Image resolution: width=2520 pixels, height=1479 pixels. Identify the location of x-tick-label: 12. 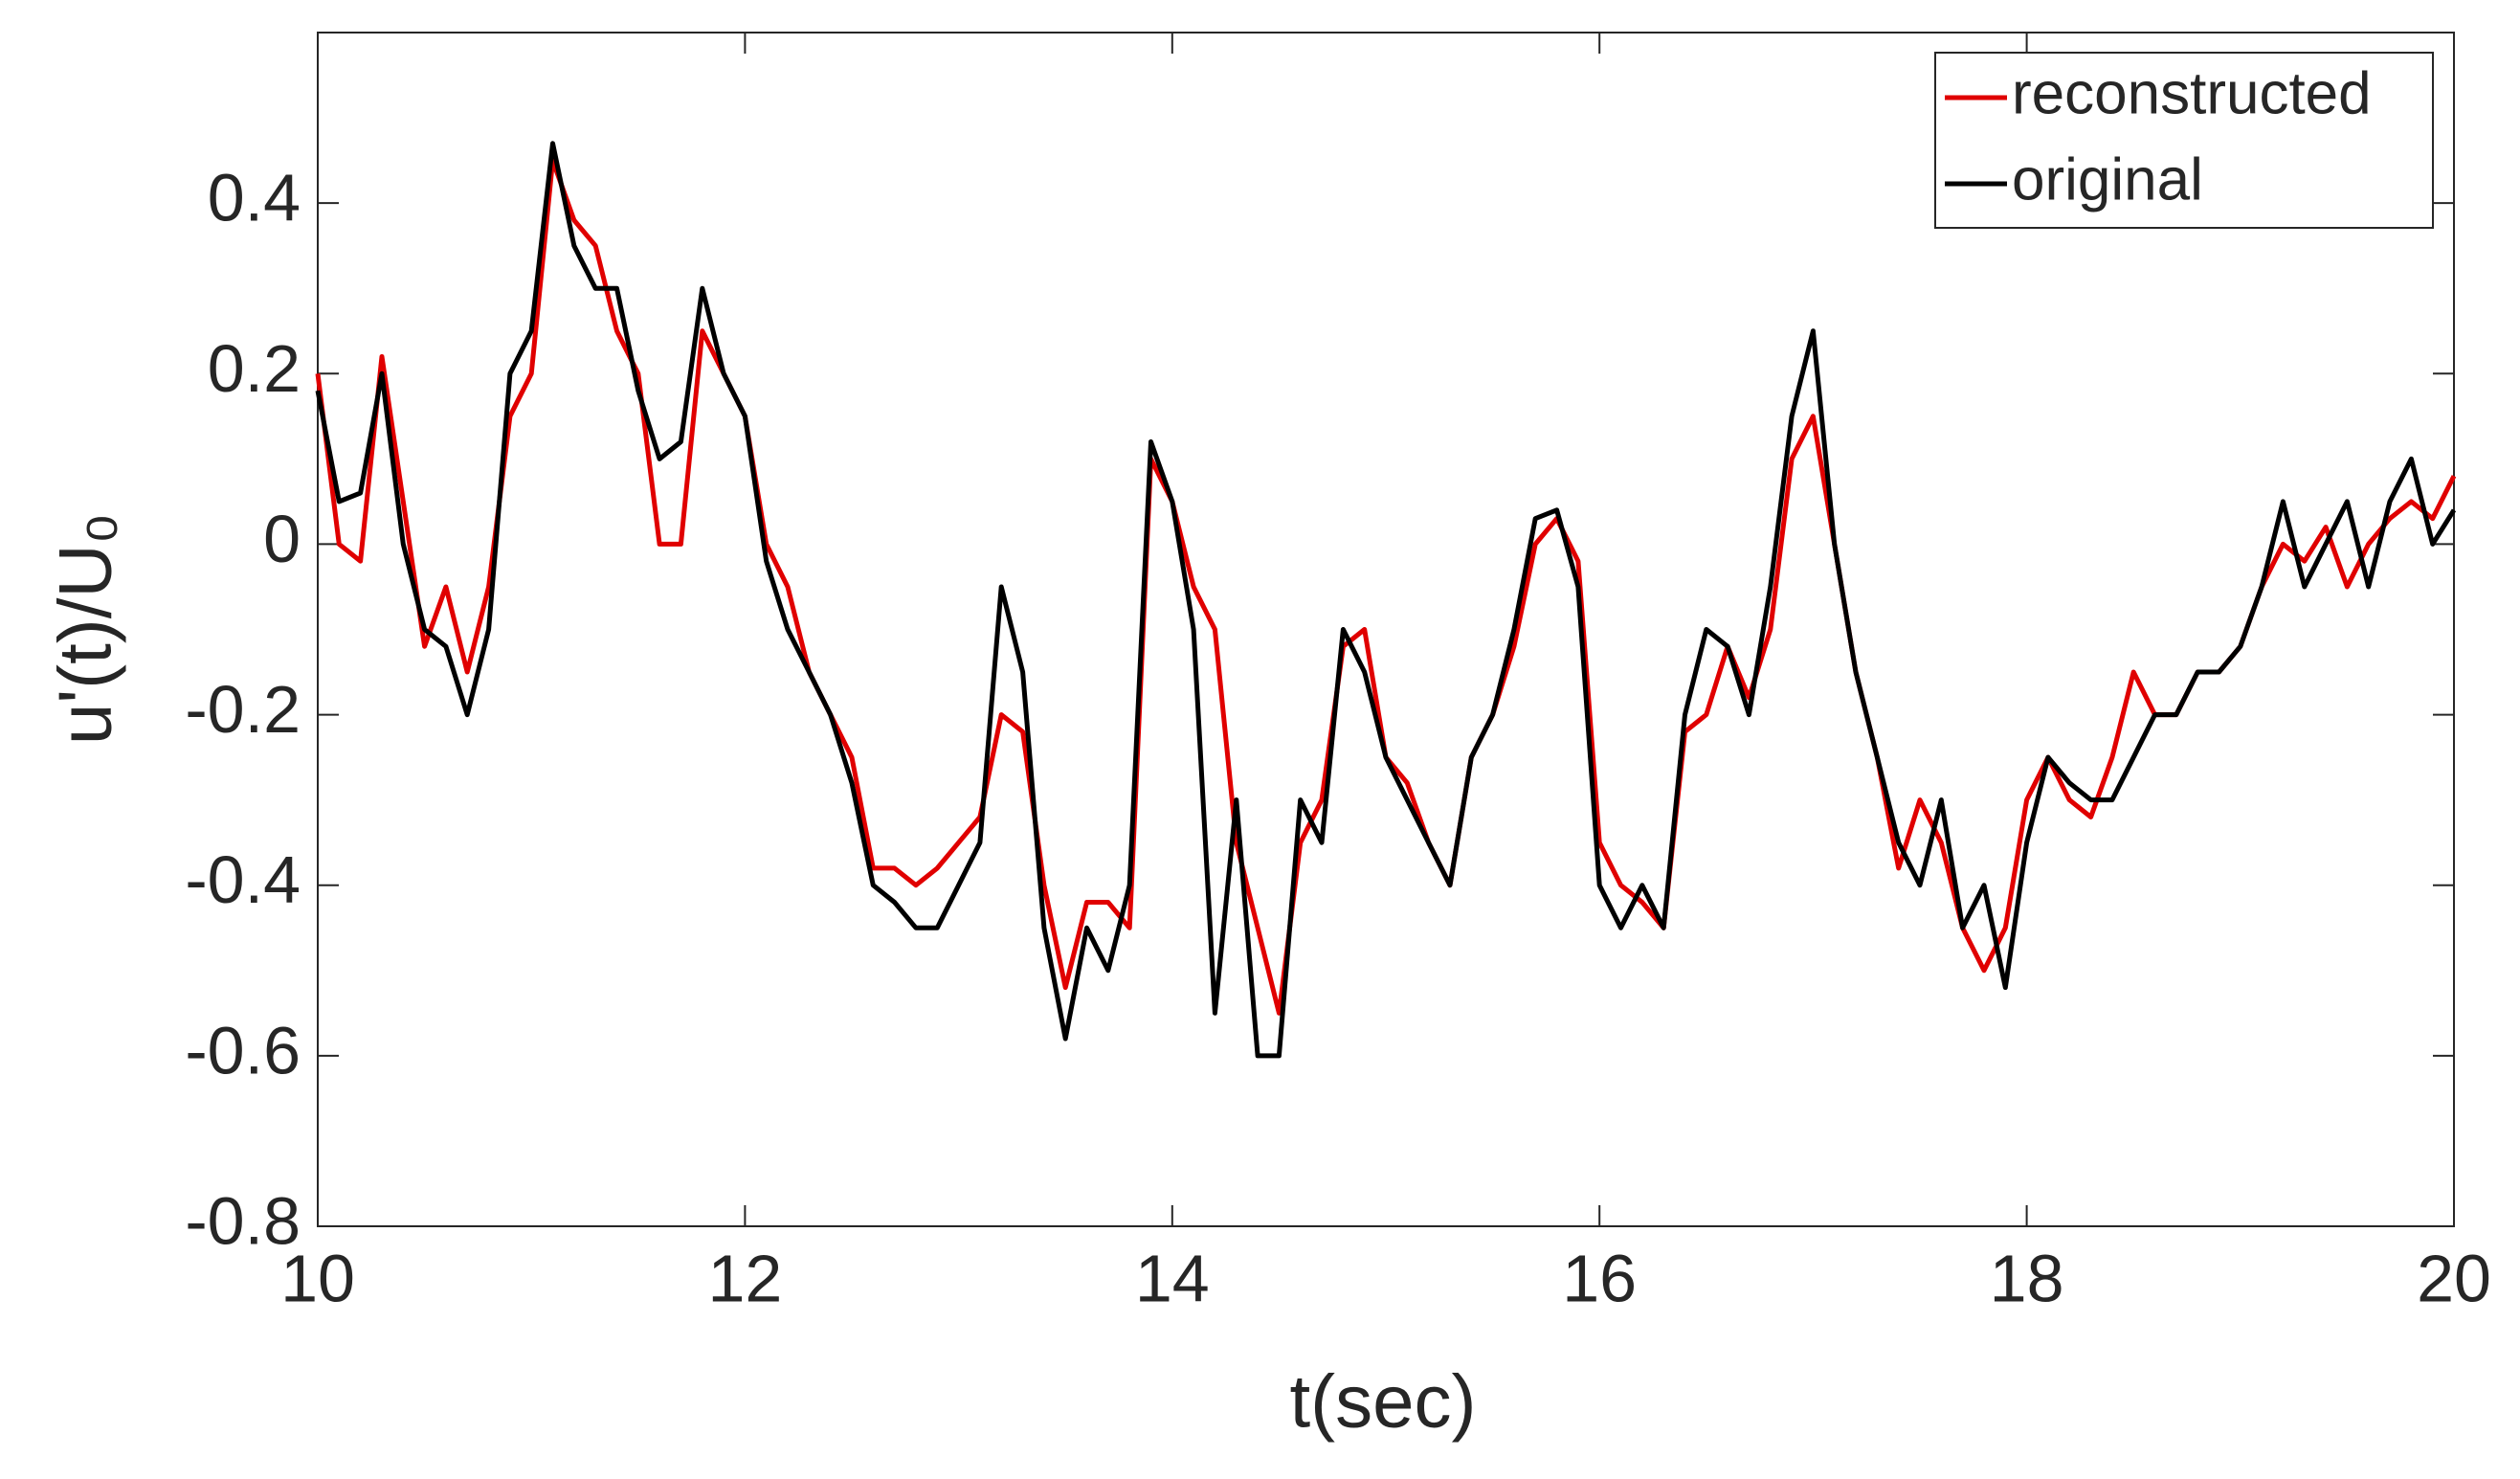
(745, 1278).